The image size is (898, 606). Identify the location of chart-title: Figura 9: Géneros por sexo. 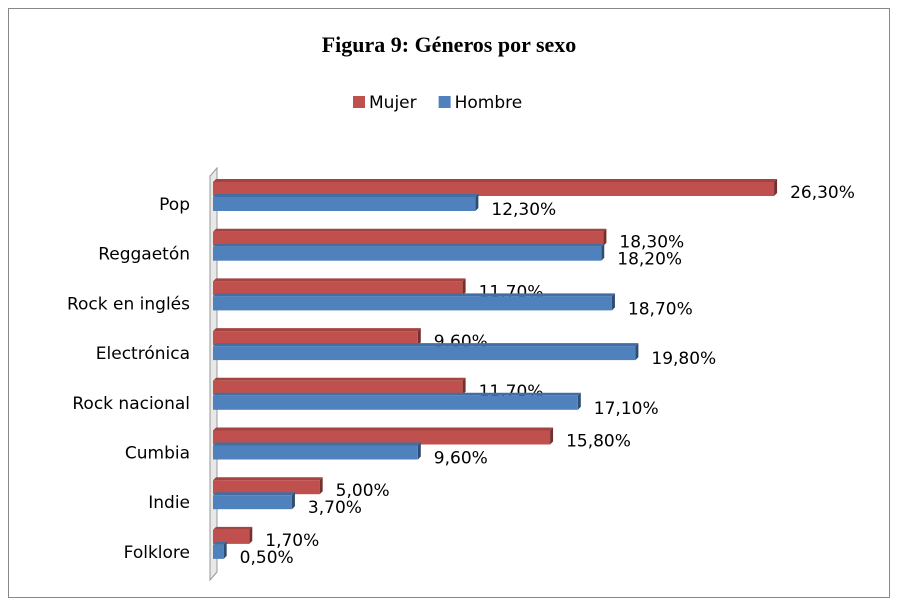
(449, 44).